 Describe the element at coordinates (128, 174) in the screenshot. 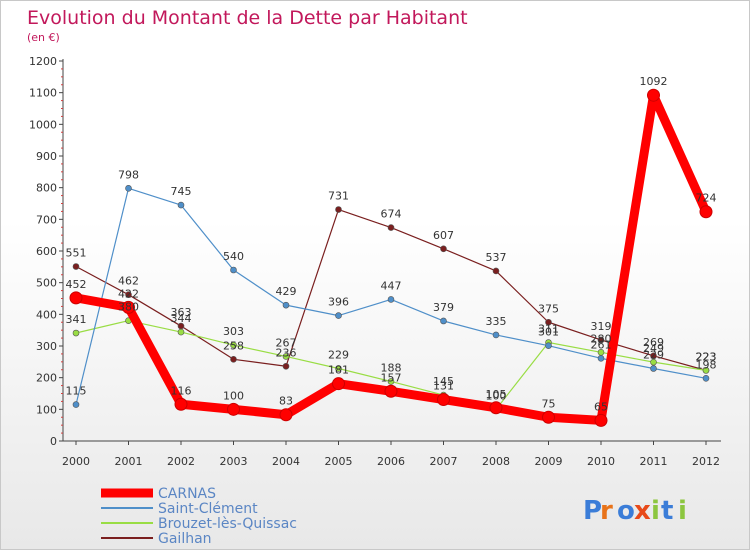

I see `data-label: 798` at that location.